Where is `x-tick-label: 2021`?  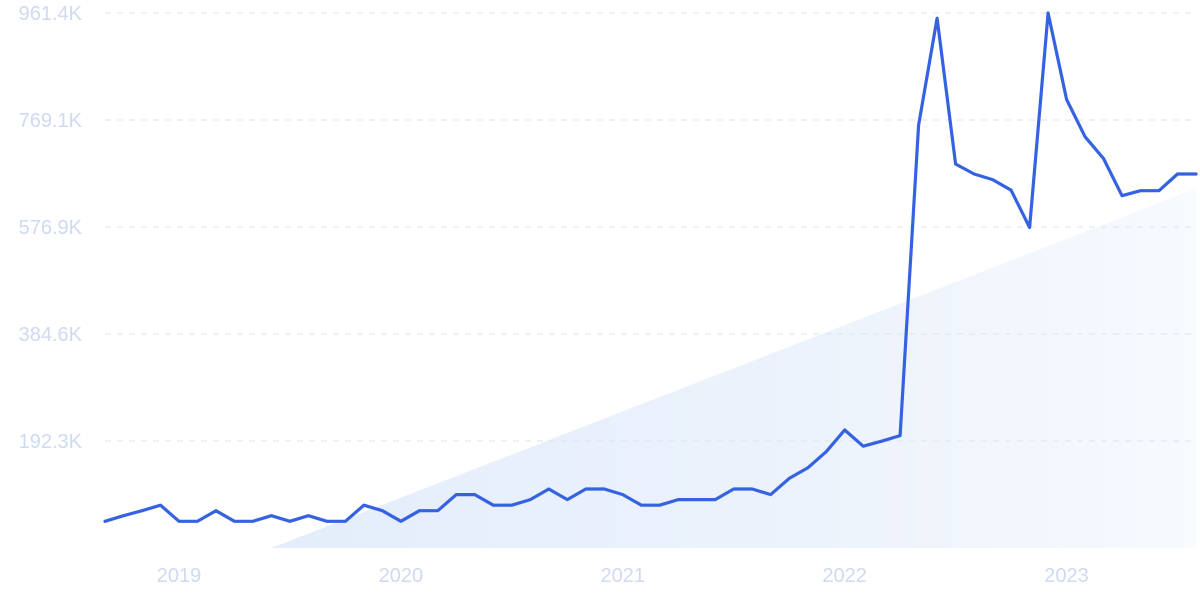 x-tick-label: 2021 is located at coordinates (623, 576).